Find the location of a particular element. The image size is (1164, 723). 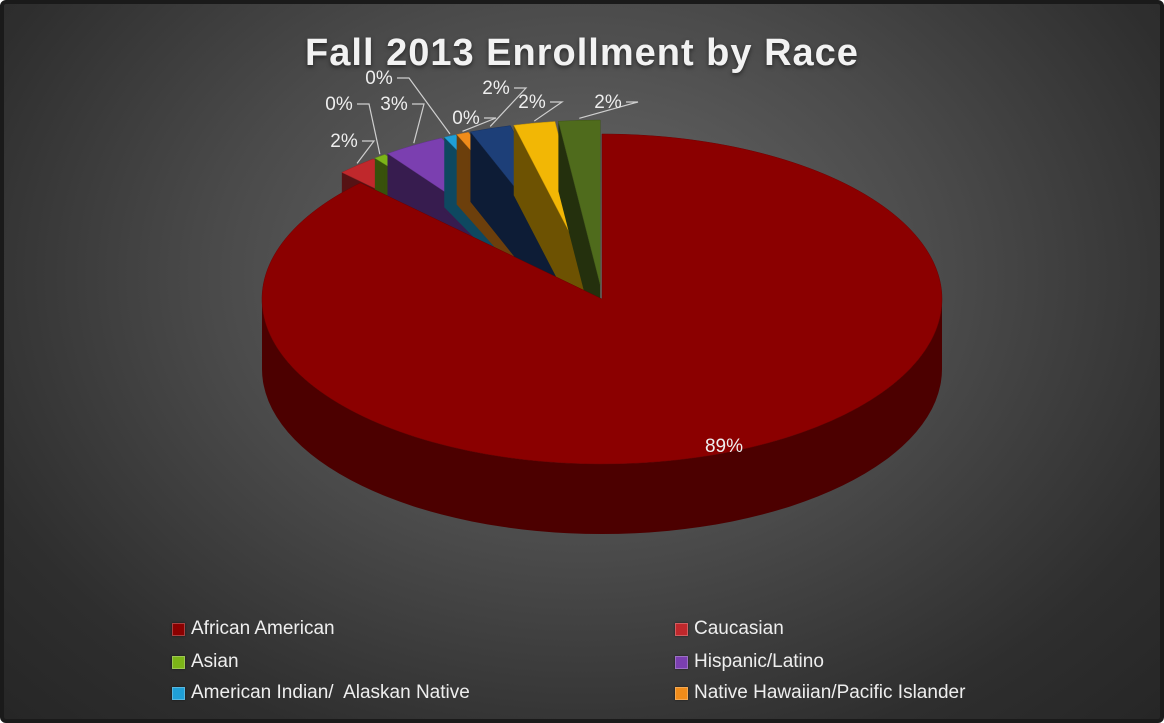

data-label-hispanic-latino: 3% is located at coordinates (394, 104).